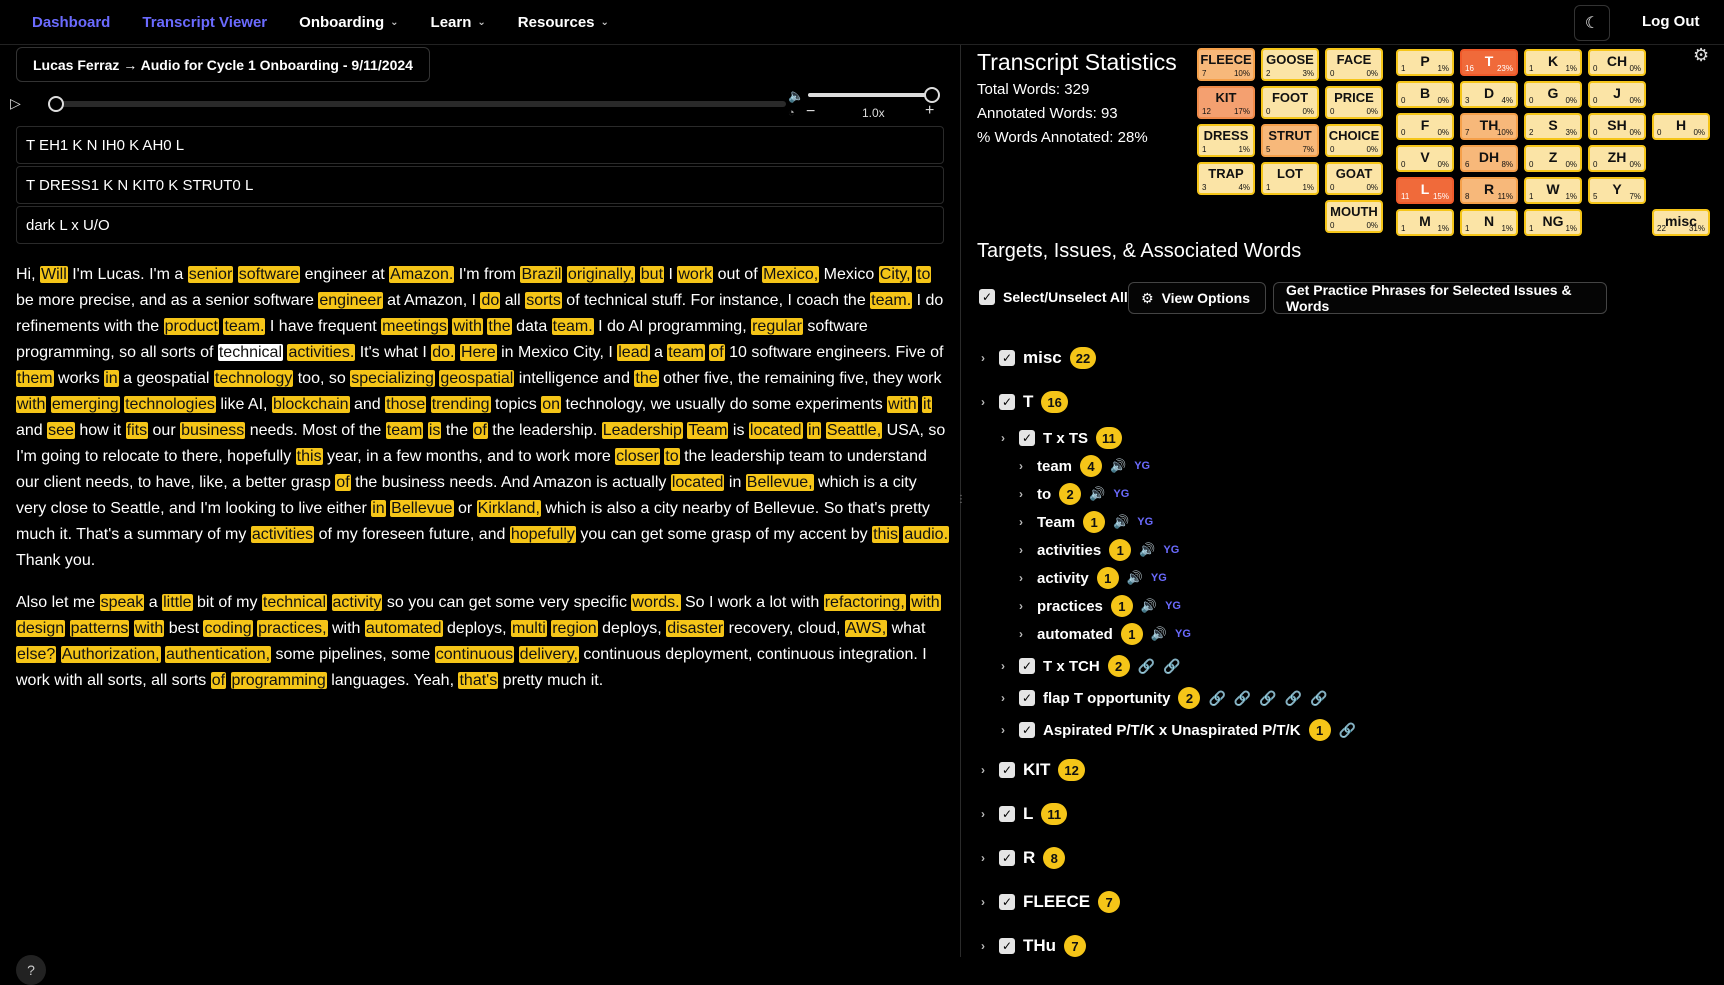 This screenshot has width=1724, height=985. Describe the element at coordinates (228, 628) in the screenshot. I see `highlighted-word: coding` at that location.